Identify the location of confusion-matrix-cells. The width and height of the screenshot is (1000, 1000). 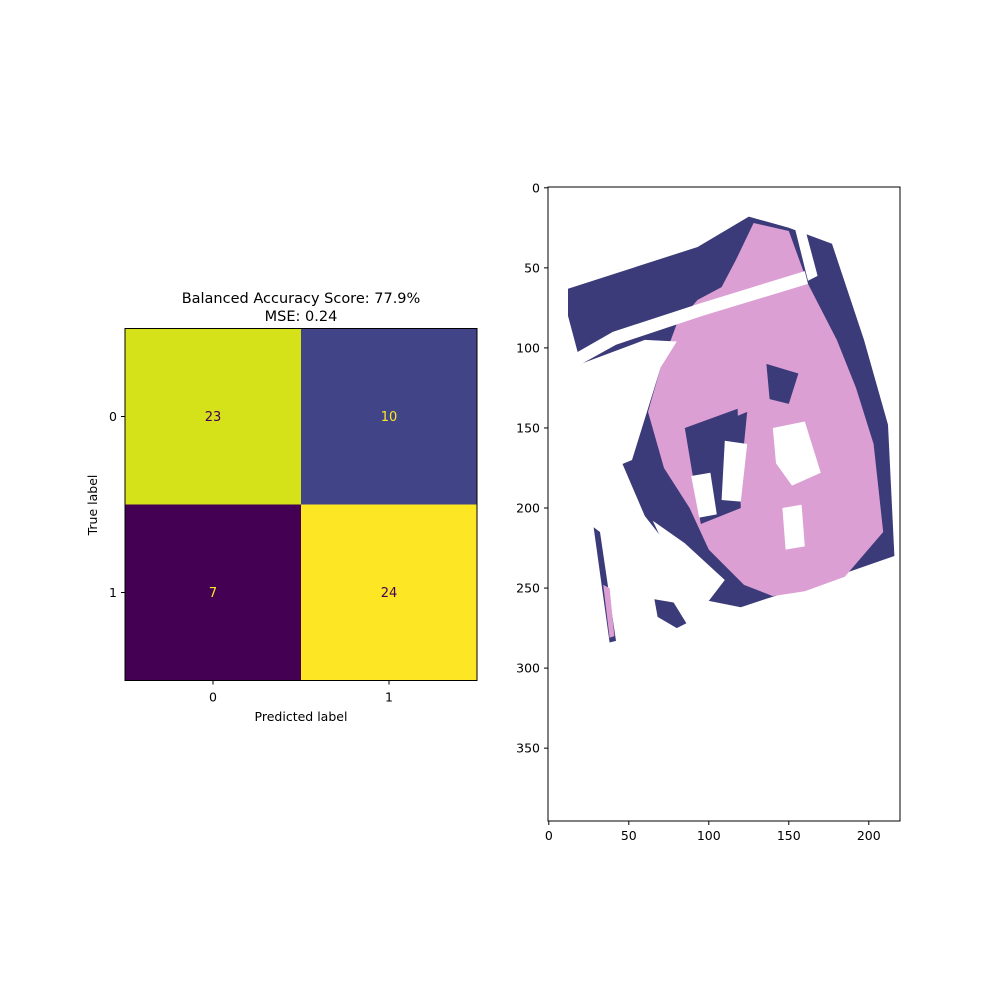
(301, 504).